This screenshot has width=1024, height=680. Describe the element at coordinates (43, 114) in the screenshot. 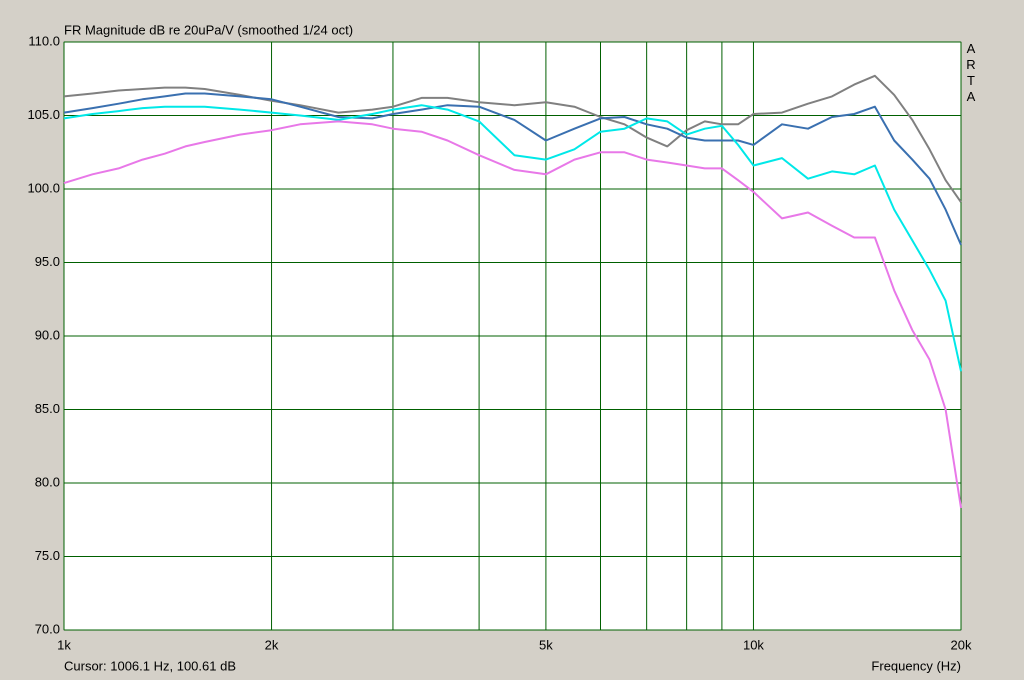

I see `y-tick-label: 105.0` at that location.